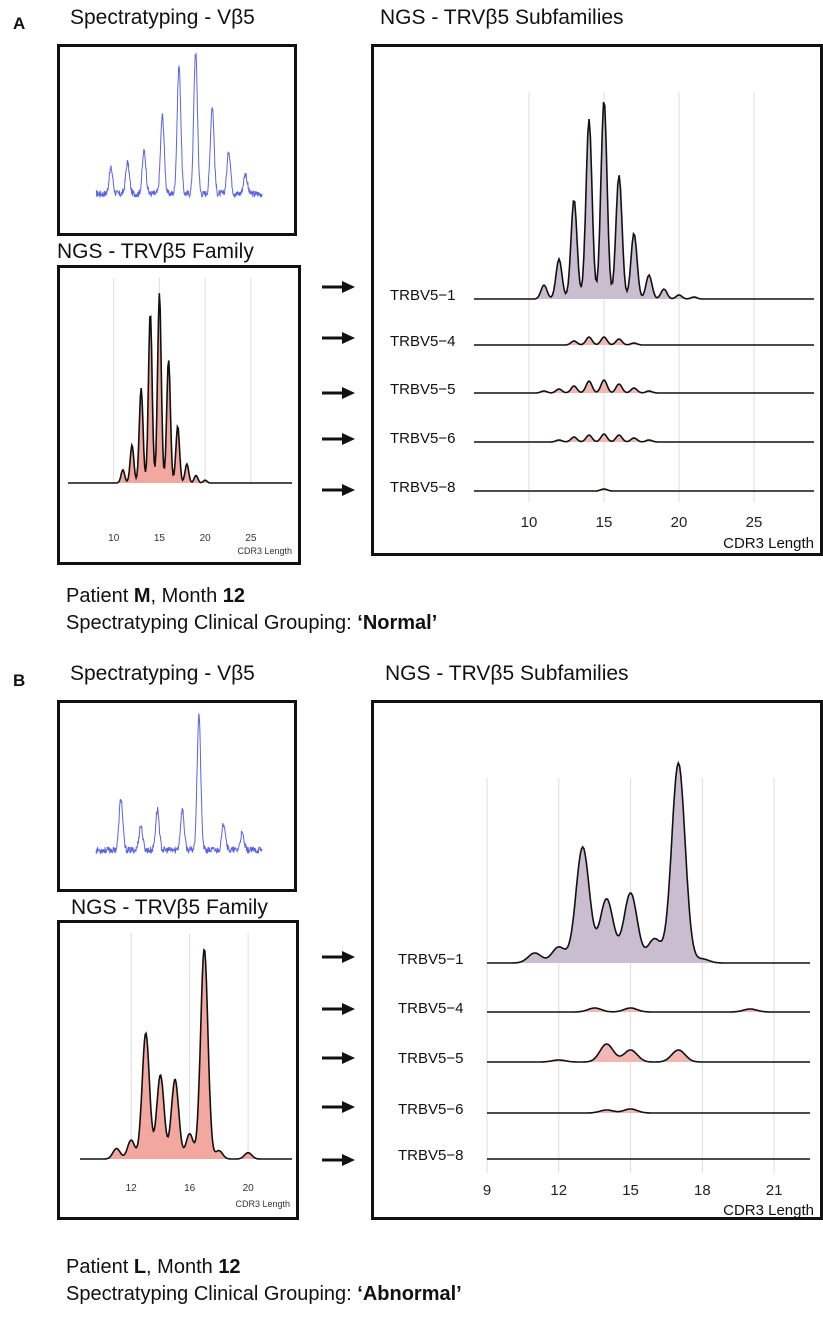 The height and width of the screenshot is (1334, 823). I want to click on family-area, so click(186, 1054).